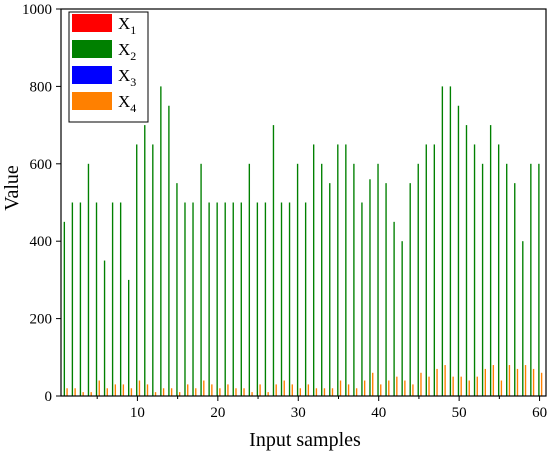 The height and width of the screenshot is (460, 550). What do you see at coordinates (41, 320) in the screenshot?
I see `y-tick-label: 200` at bounding box center [41, 320].